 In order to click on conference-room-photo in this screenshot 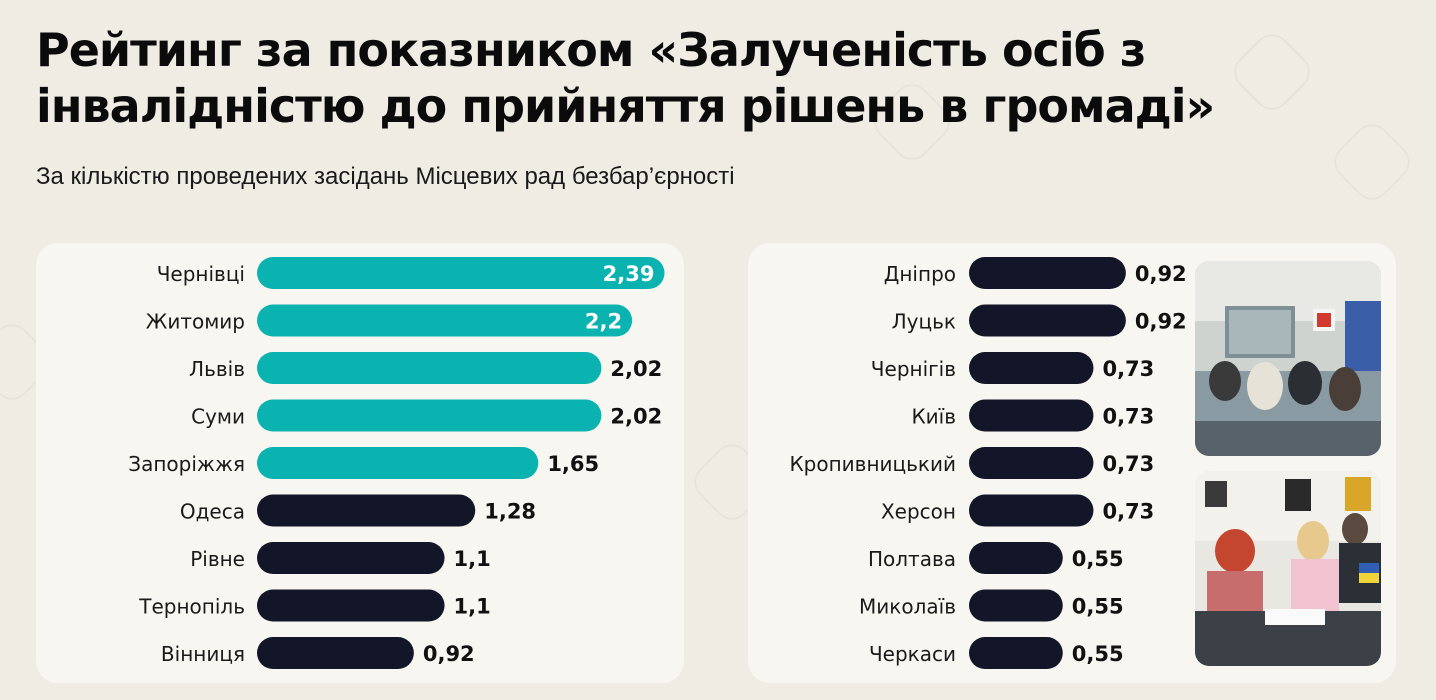, I will do `click(1288, 358)`.